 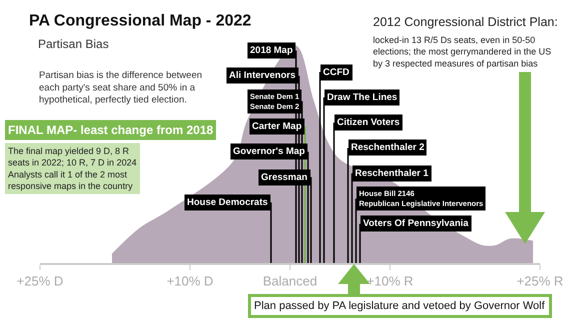 What do you see at coordinates (390, 281) in the screenshot?
I see `x-tick-label: +10% R` at bounding box center [390, 281].